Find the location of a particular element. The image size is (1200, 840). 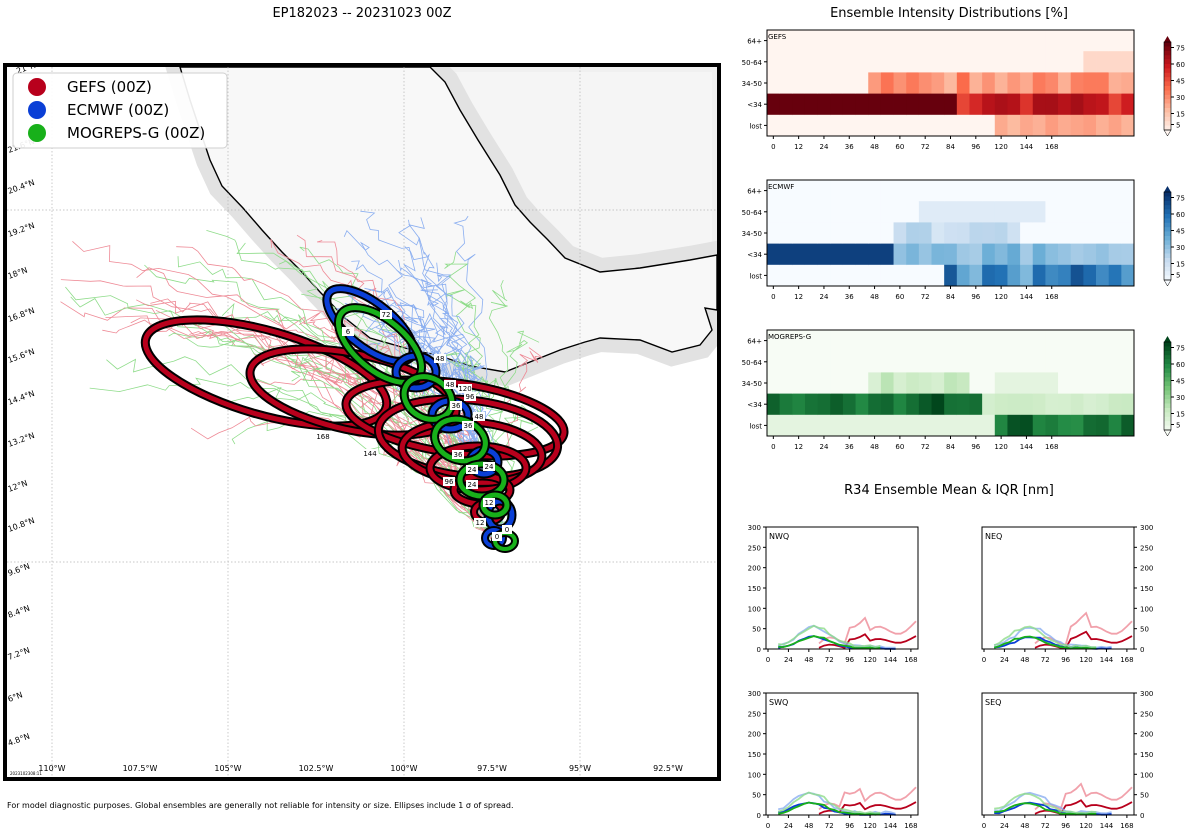

row-label: 64+ is located at coordinates (754, 42).